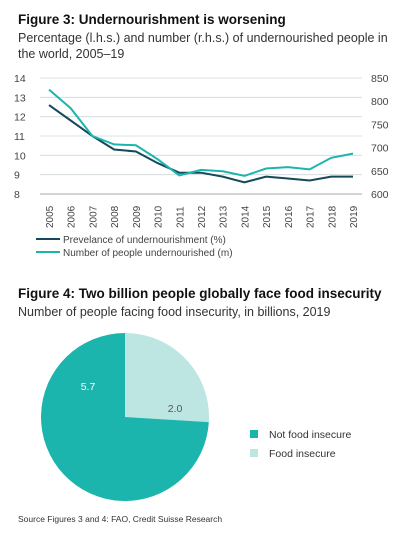 This screenshot has width=409, height=558. What do you see at coordinates (245, 216) in the screenshot?
I see `x-tick-label: 2014` at bounding box center [245, 216].